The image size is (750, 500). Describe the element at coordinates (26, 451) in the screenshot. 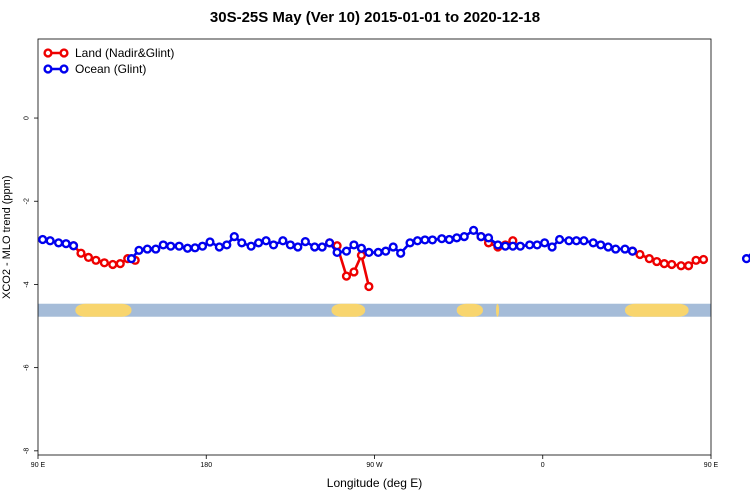

I see `y-tick-label-4: -8` at that location.